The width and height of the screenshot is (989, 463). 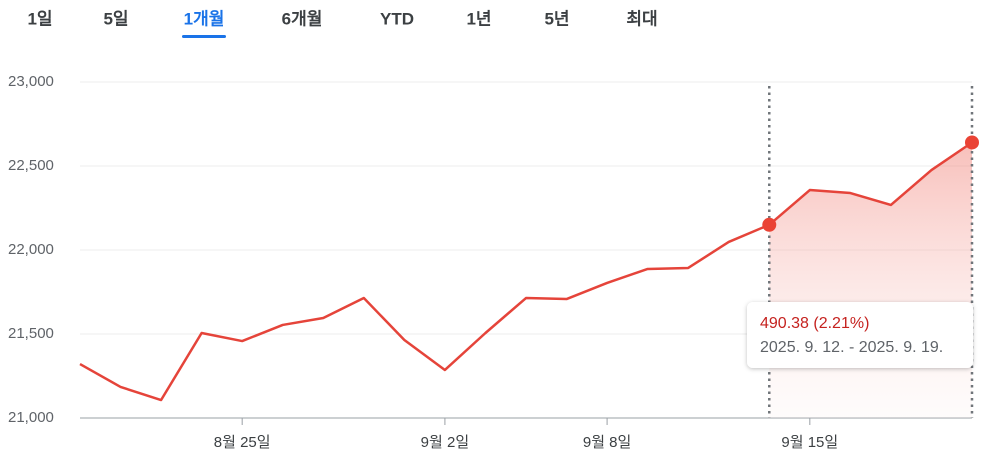 I want to click on range-tab: 1일, so click(x=39, y=18).